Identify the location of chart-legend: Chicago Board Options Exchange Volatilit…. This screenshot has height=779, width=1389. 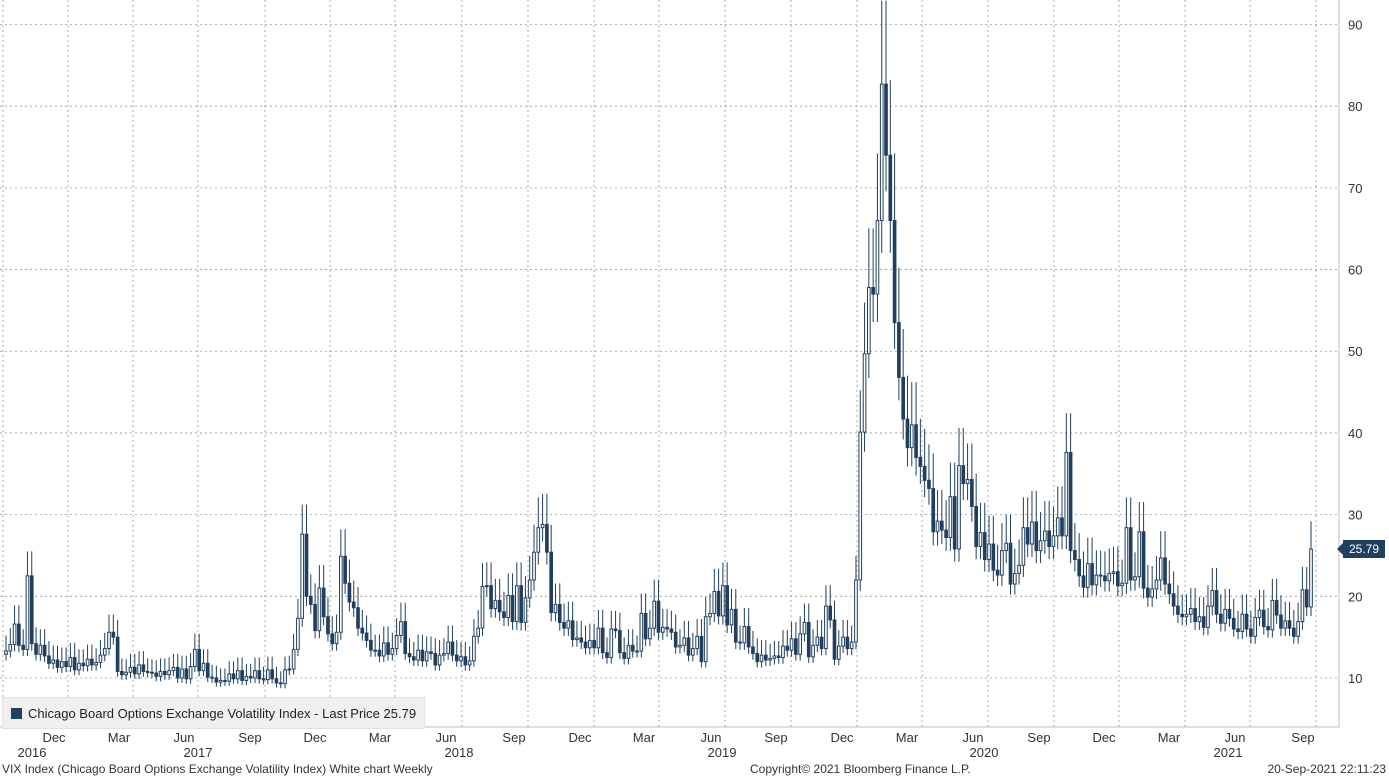
(214, 713).